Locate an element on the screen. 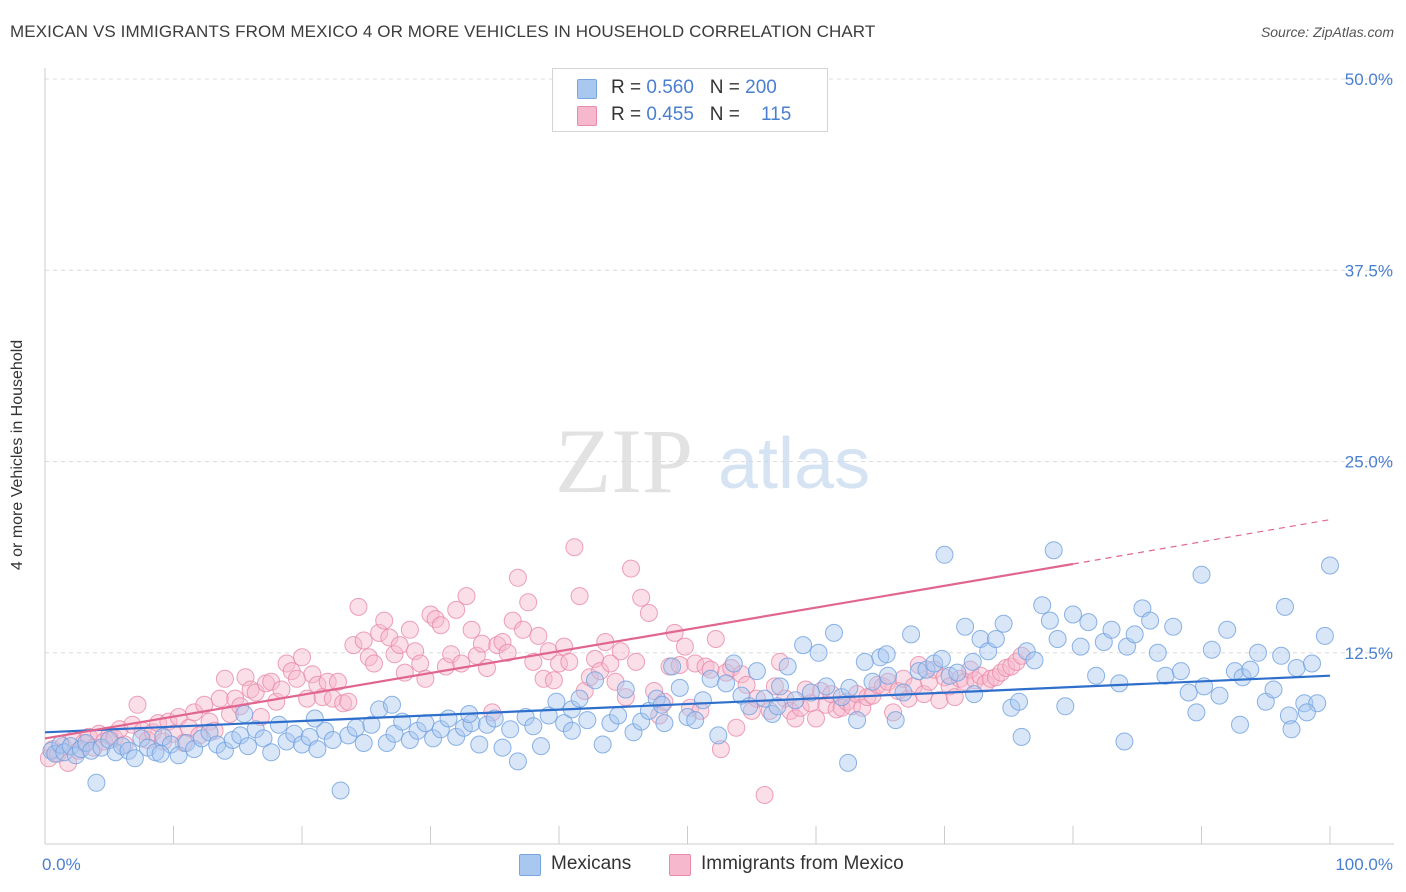 Image resolution: width=1406 pixels, height=892 pixels. y-tick-label: 12.5% is located at coordinates (1369, 653).